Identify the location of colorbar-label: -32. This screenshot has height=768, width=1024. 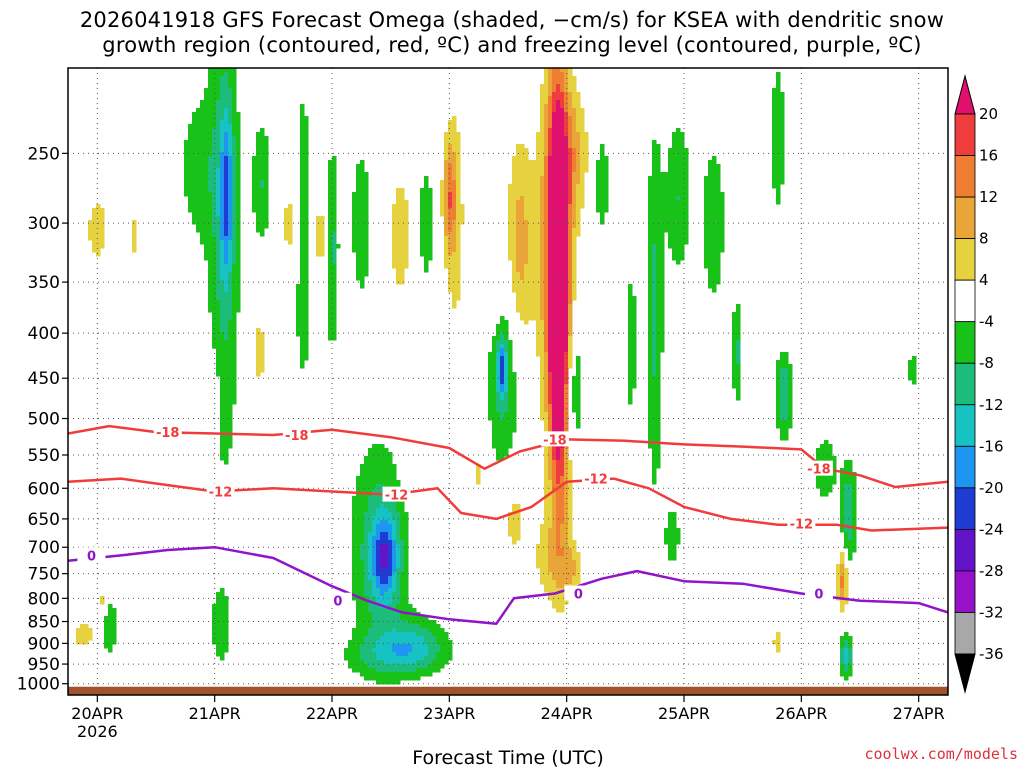
(991, 612).